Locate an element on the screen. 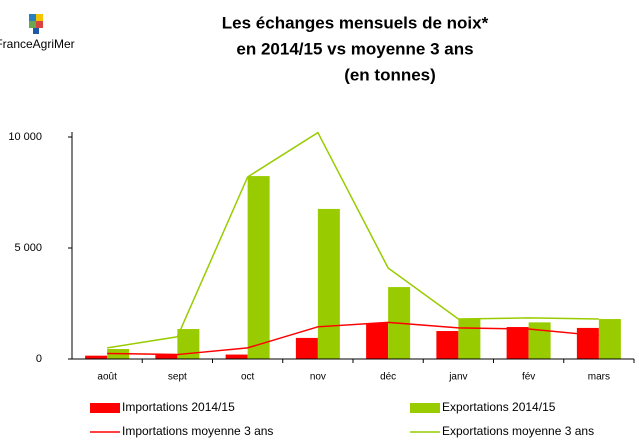  x-tick-label: nov is located at coordinates (318, 377).